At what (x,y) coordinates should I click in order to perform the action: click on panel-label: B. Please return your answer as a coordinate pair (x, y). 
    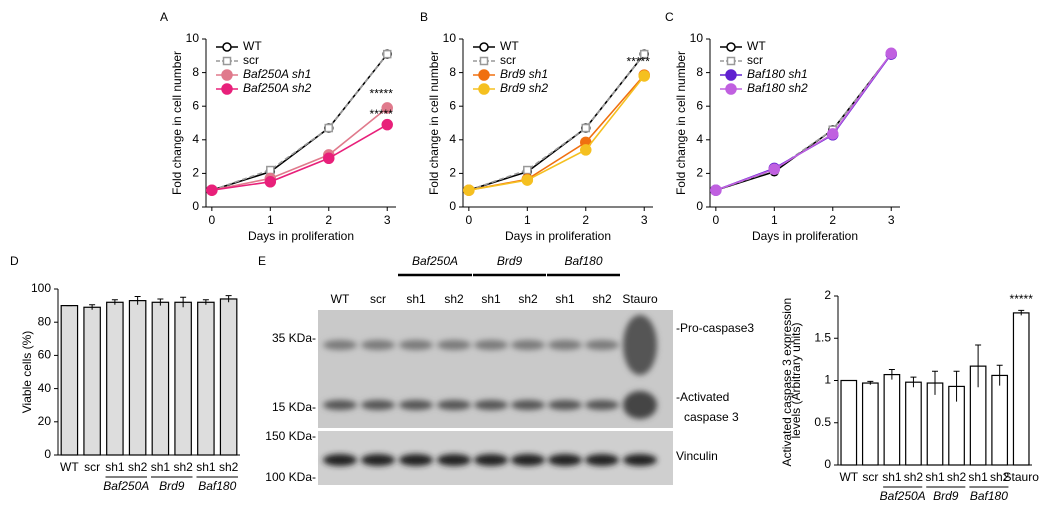
    Looking at the image, I should click on (424, 17).